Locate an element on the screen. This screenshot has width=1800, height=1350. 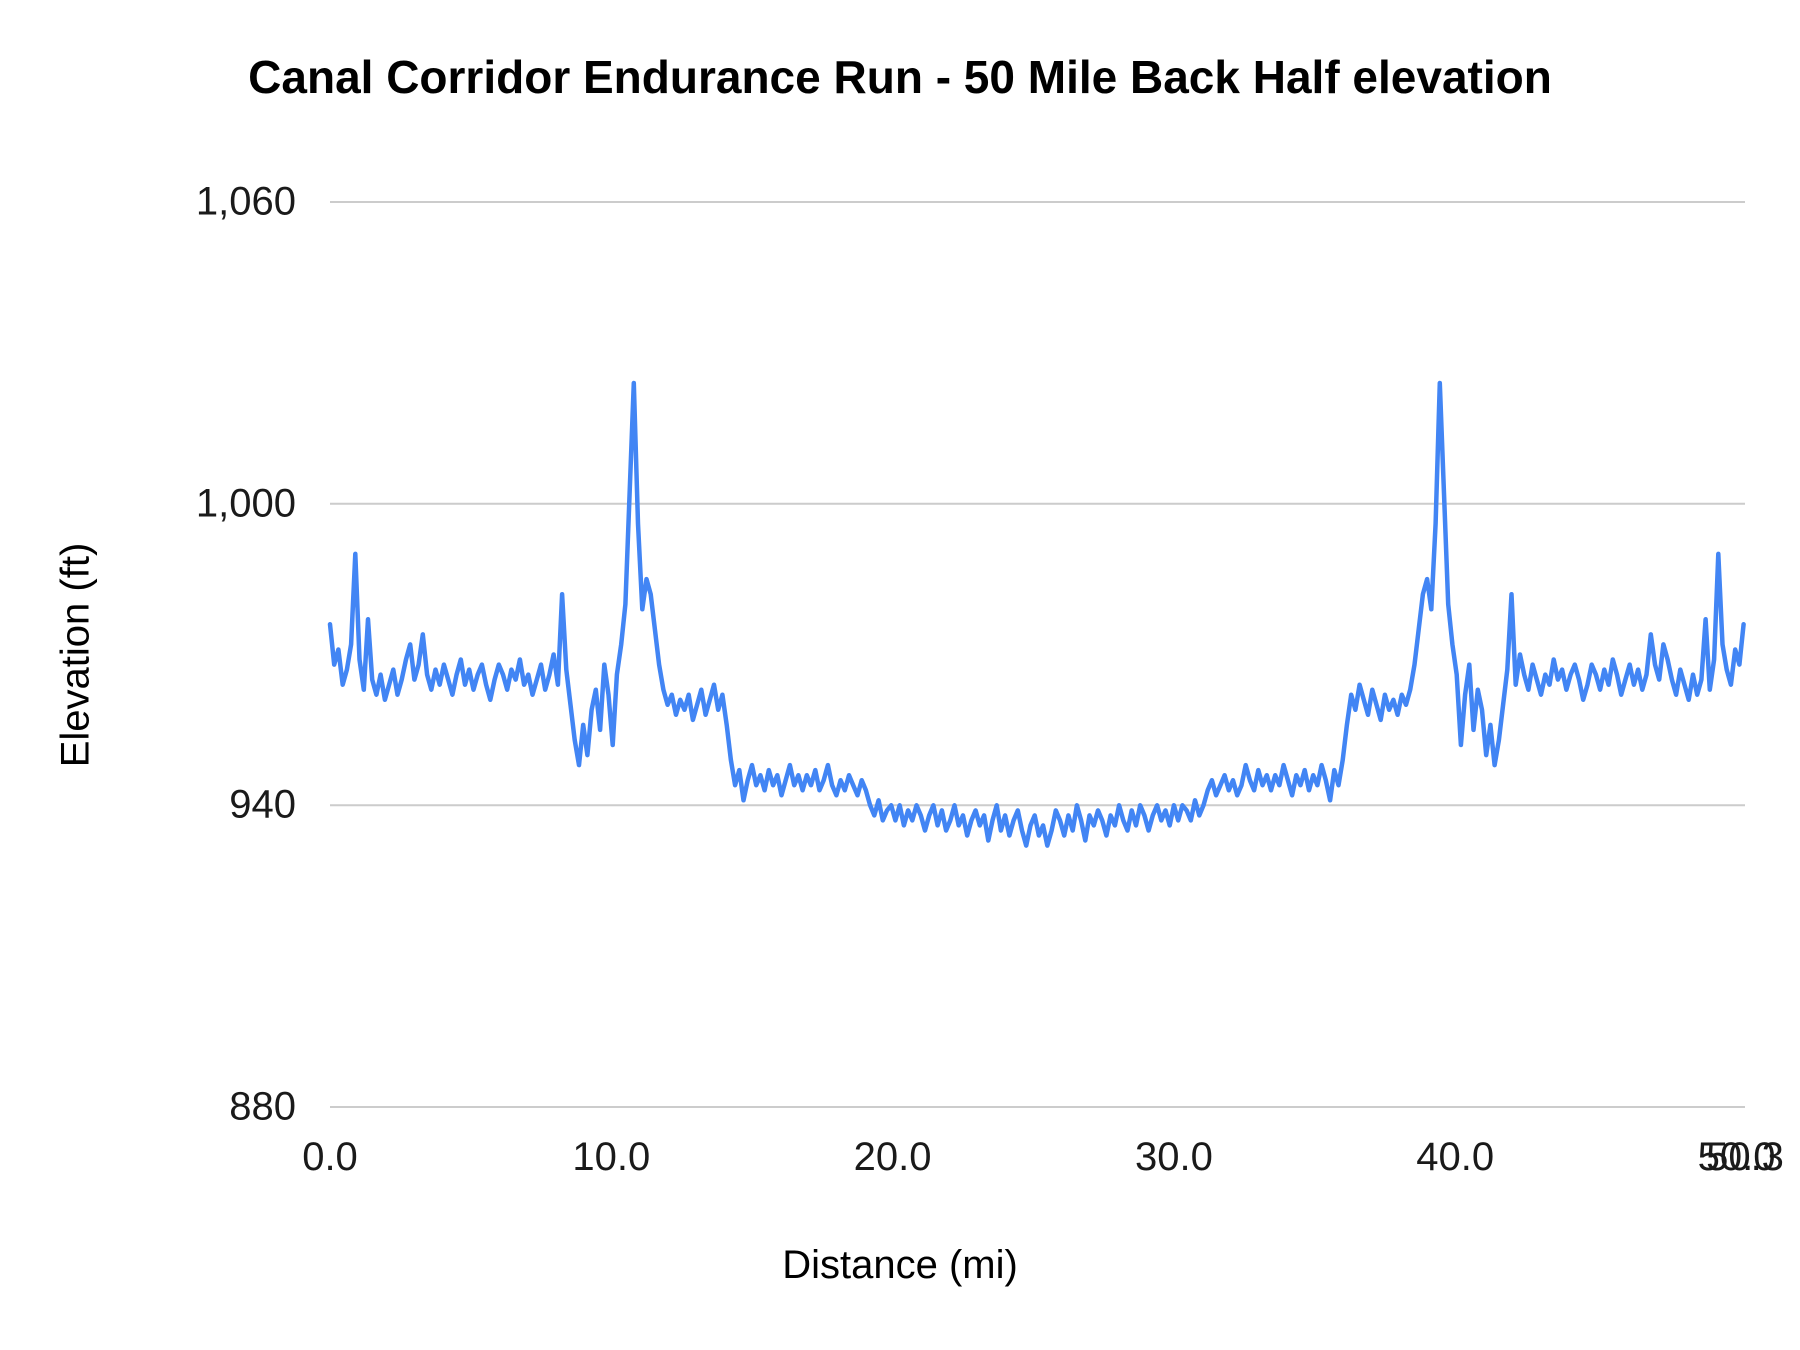
x-axis-title: Distance (mi) is located at coordinates (900, 1265).